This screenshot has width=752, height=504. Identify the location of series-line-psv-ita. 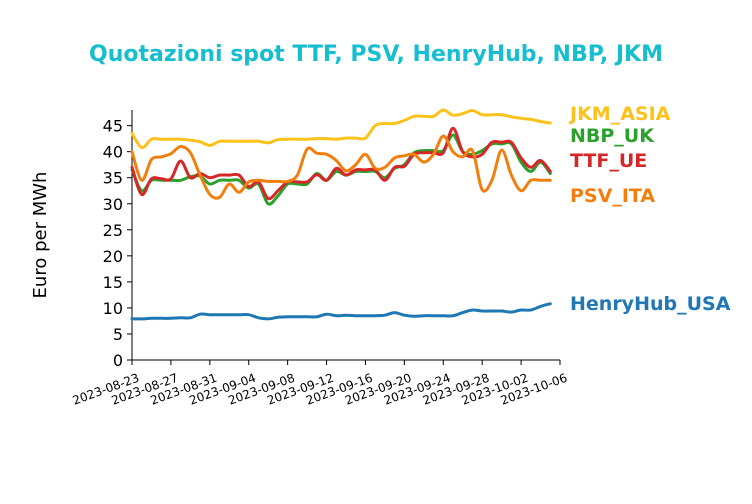
(341, 167).